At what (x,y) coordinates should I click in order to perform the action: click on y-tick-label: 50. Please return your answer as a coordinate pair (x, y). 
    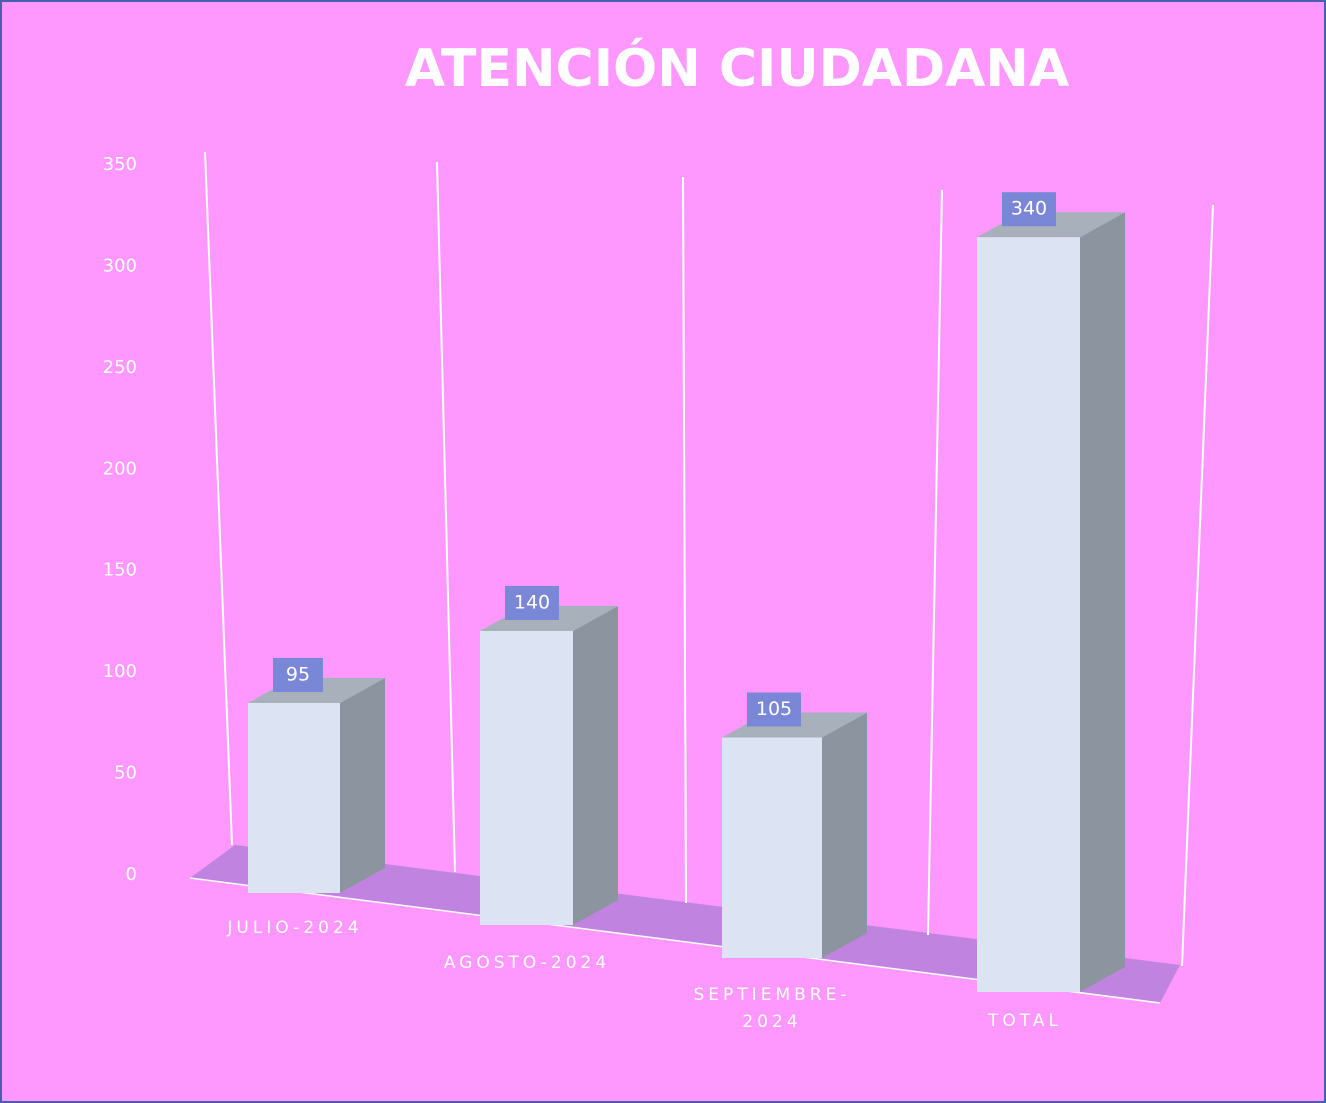
    Looking at the image, I should click on (125, 773).